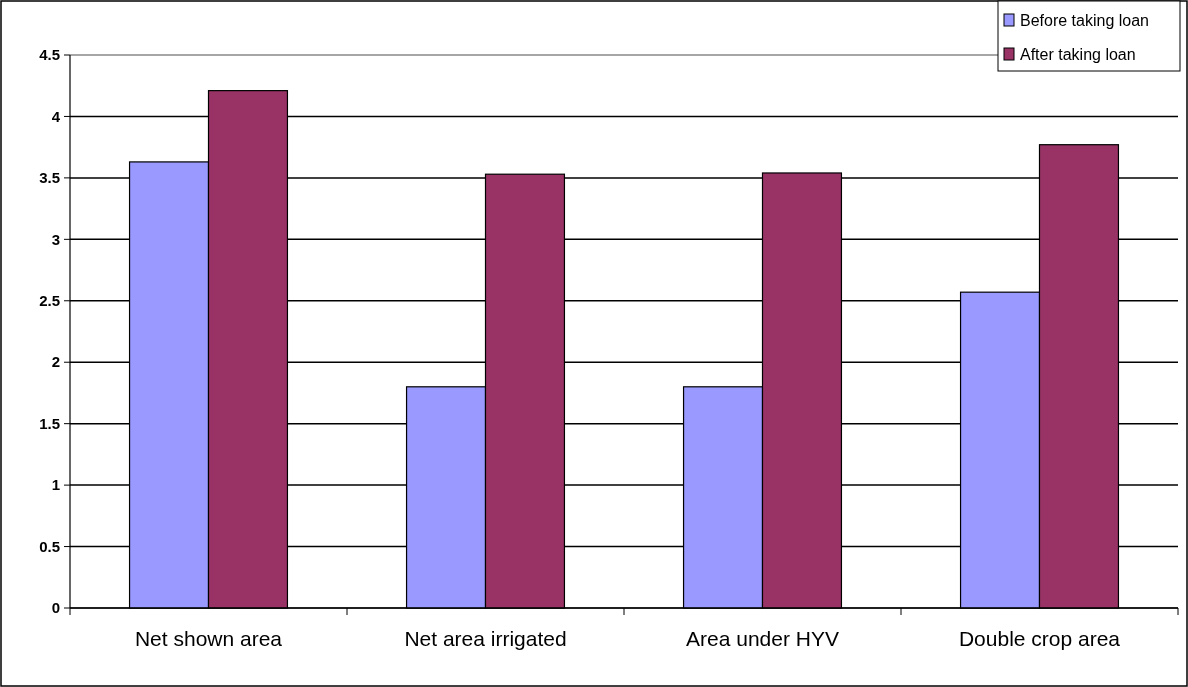  I want to click on y-tick-label: 2.5, so click(49, 301).